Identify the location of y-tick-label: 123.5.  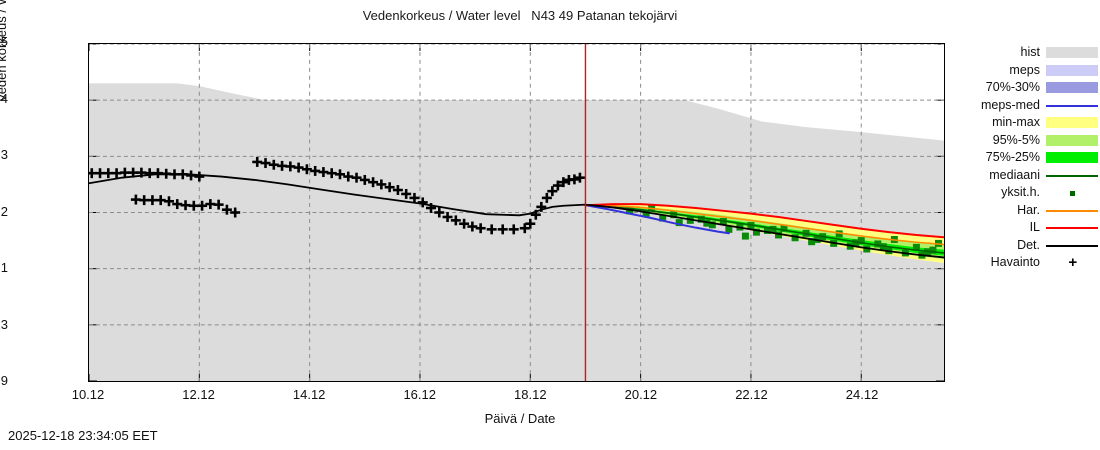
(4, 41).